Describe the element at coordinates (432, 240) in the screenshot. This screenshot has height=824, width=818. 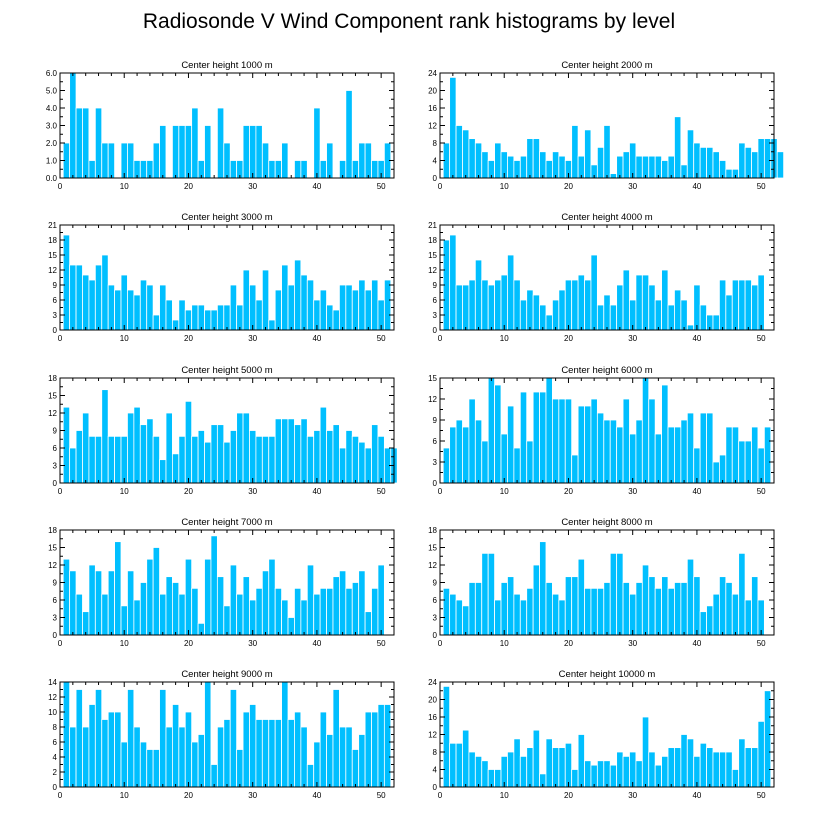
I see `y-tick-label: 18` at that location.